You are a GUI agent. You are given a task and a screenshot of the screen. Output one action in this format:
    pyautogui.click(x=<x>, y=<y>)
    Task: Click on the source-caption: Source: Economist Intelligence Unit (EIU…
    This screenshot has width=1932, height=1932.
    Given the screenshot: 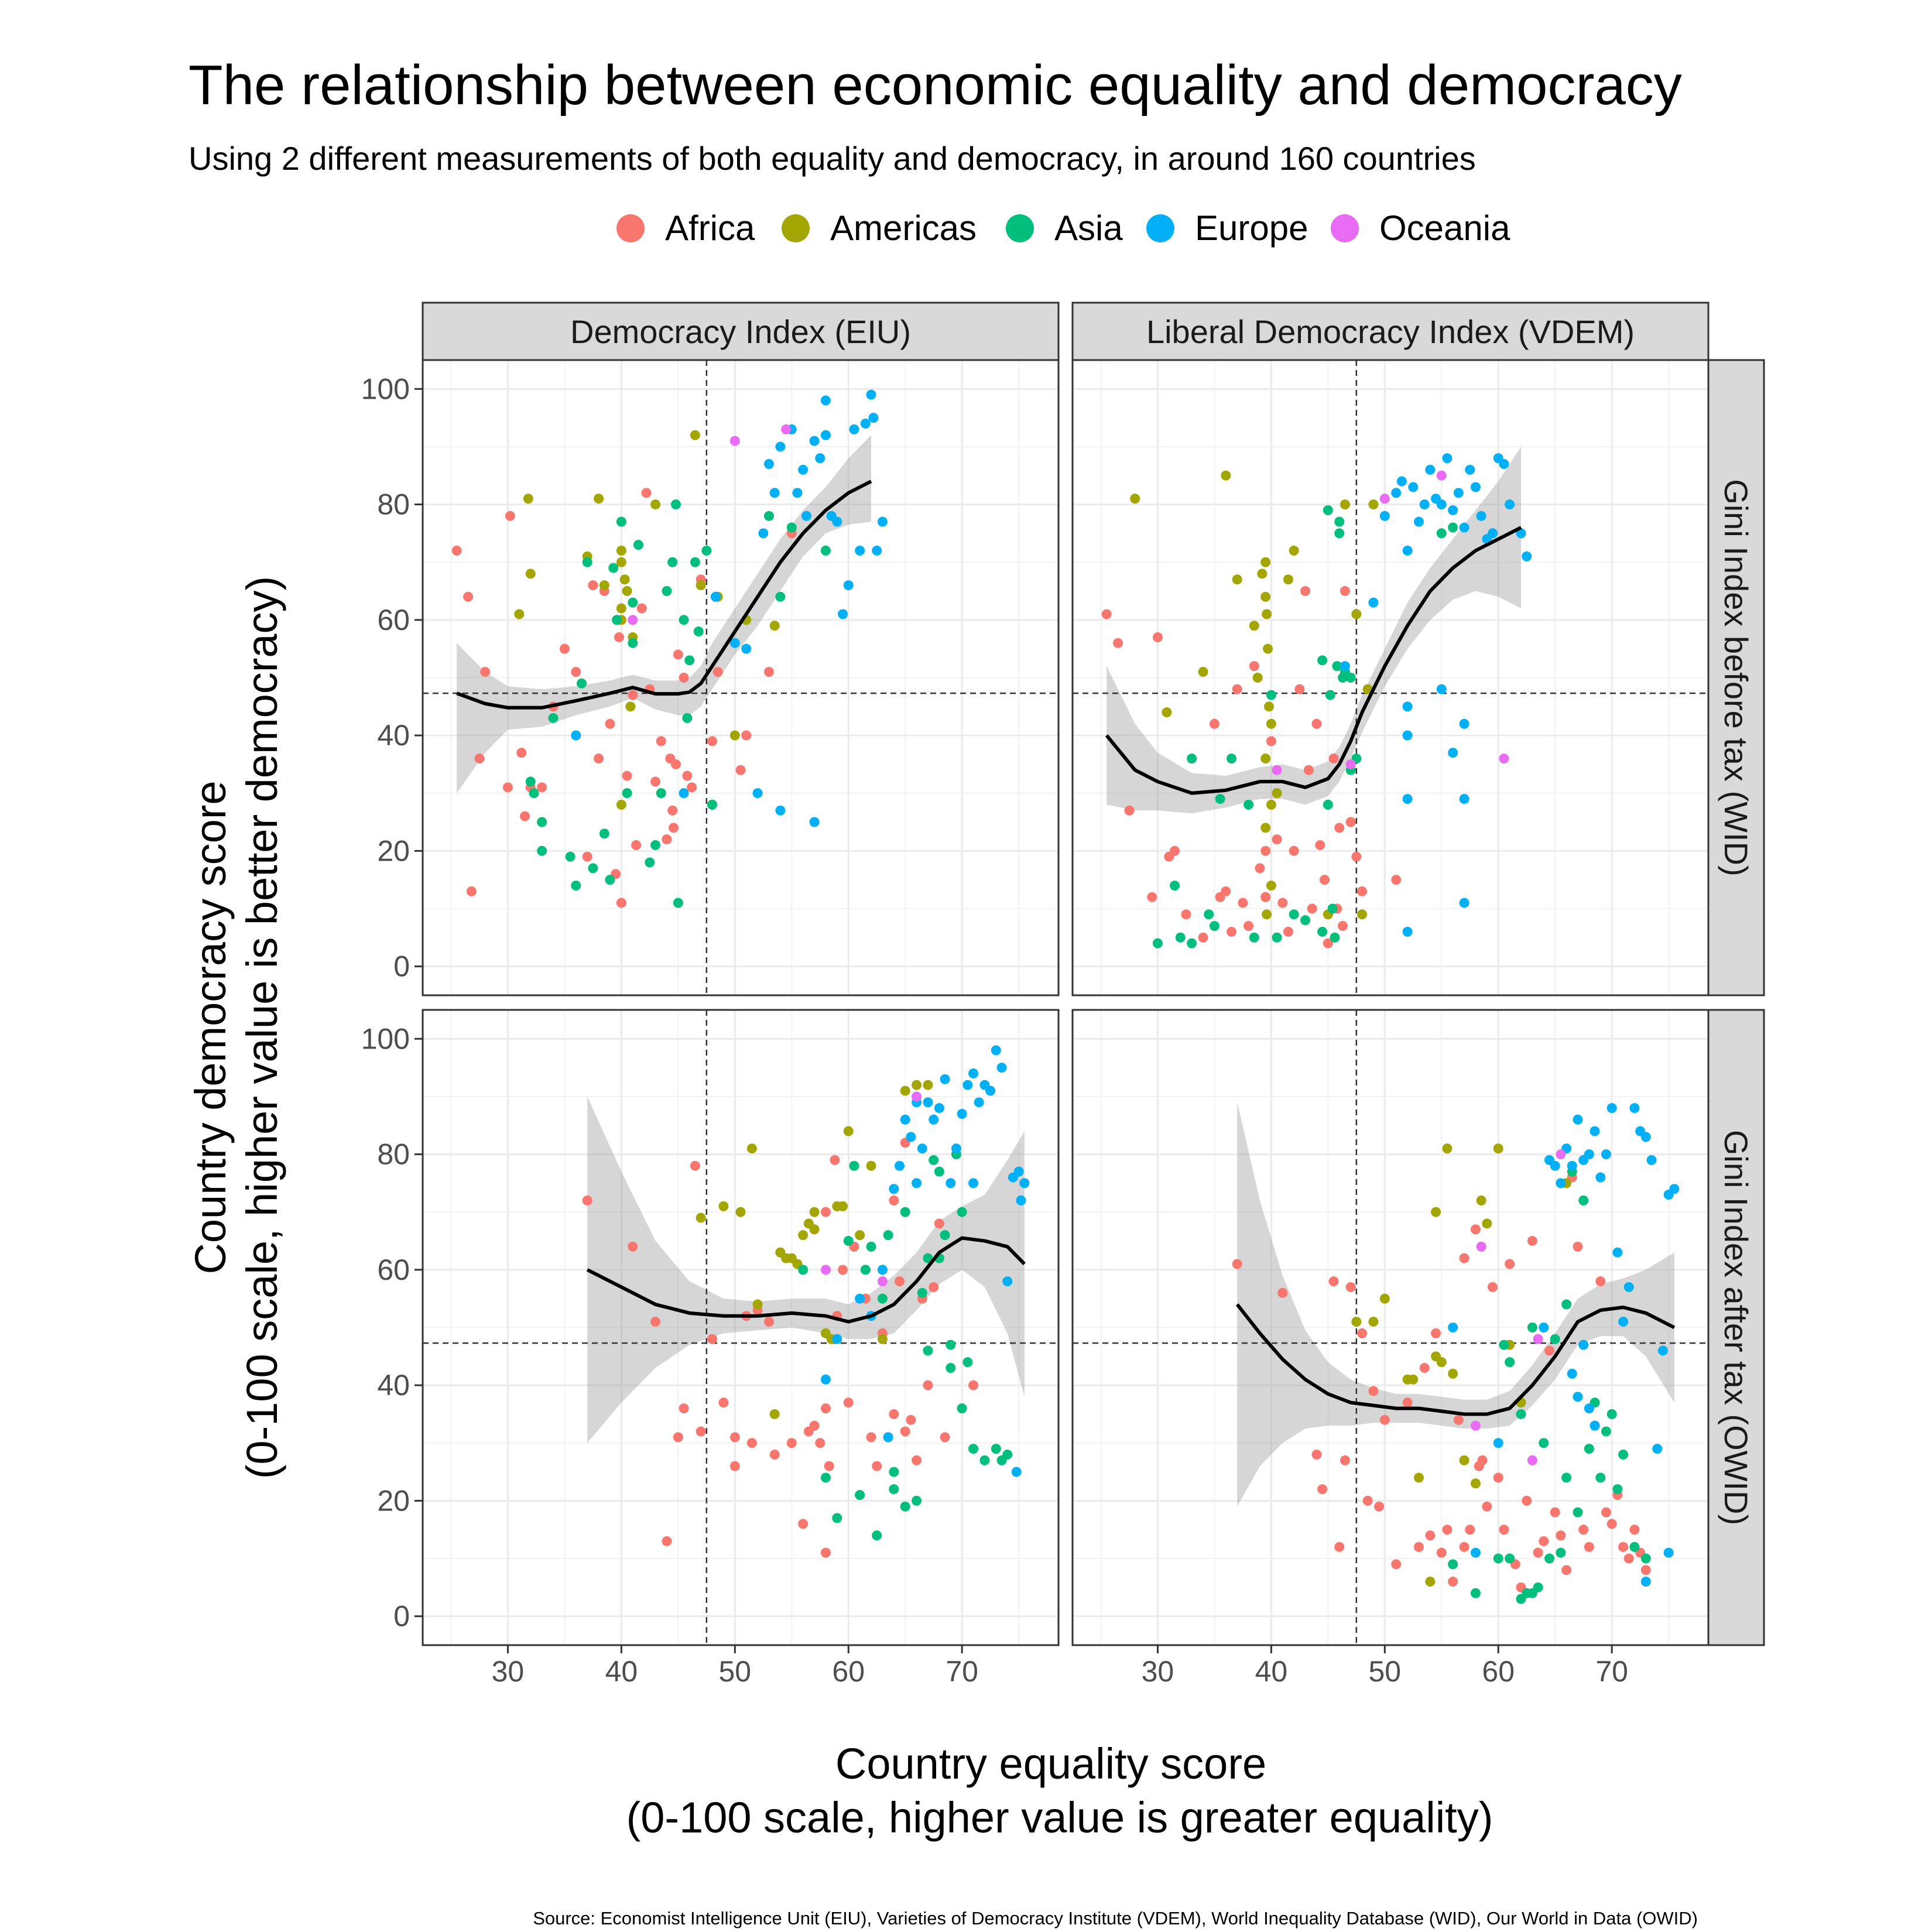 What is the action you would take?
    pyautogui.click(x=1115, y=1918)
    